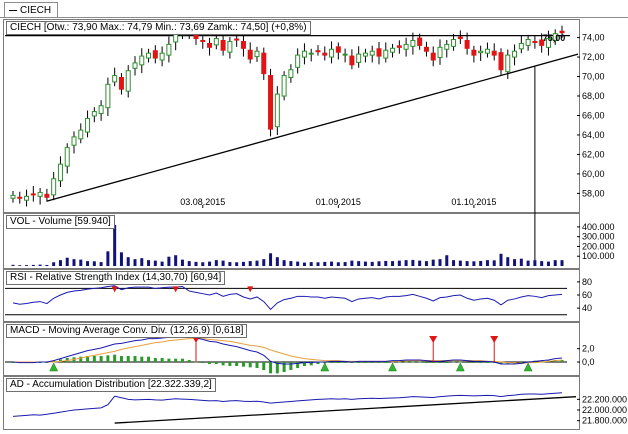 The width and height of the screenshot is (628, 434). Describe the element at coordinates (36, 10) in the screenshot. I see `chart-tab-label: CIECH` at that location.